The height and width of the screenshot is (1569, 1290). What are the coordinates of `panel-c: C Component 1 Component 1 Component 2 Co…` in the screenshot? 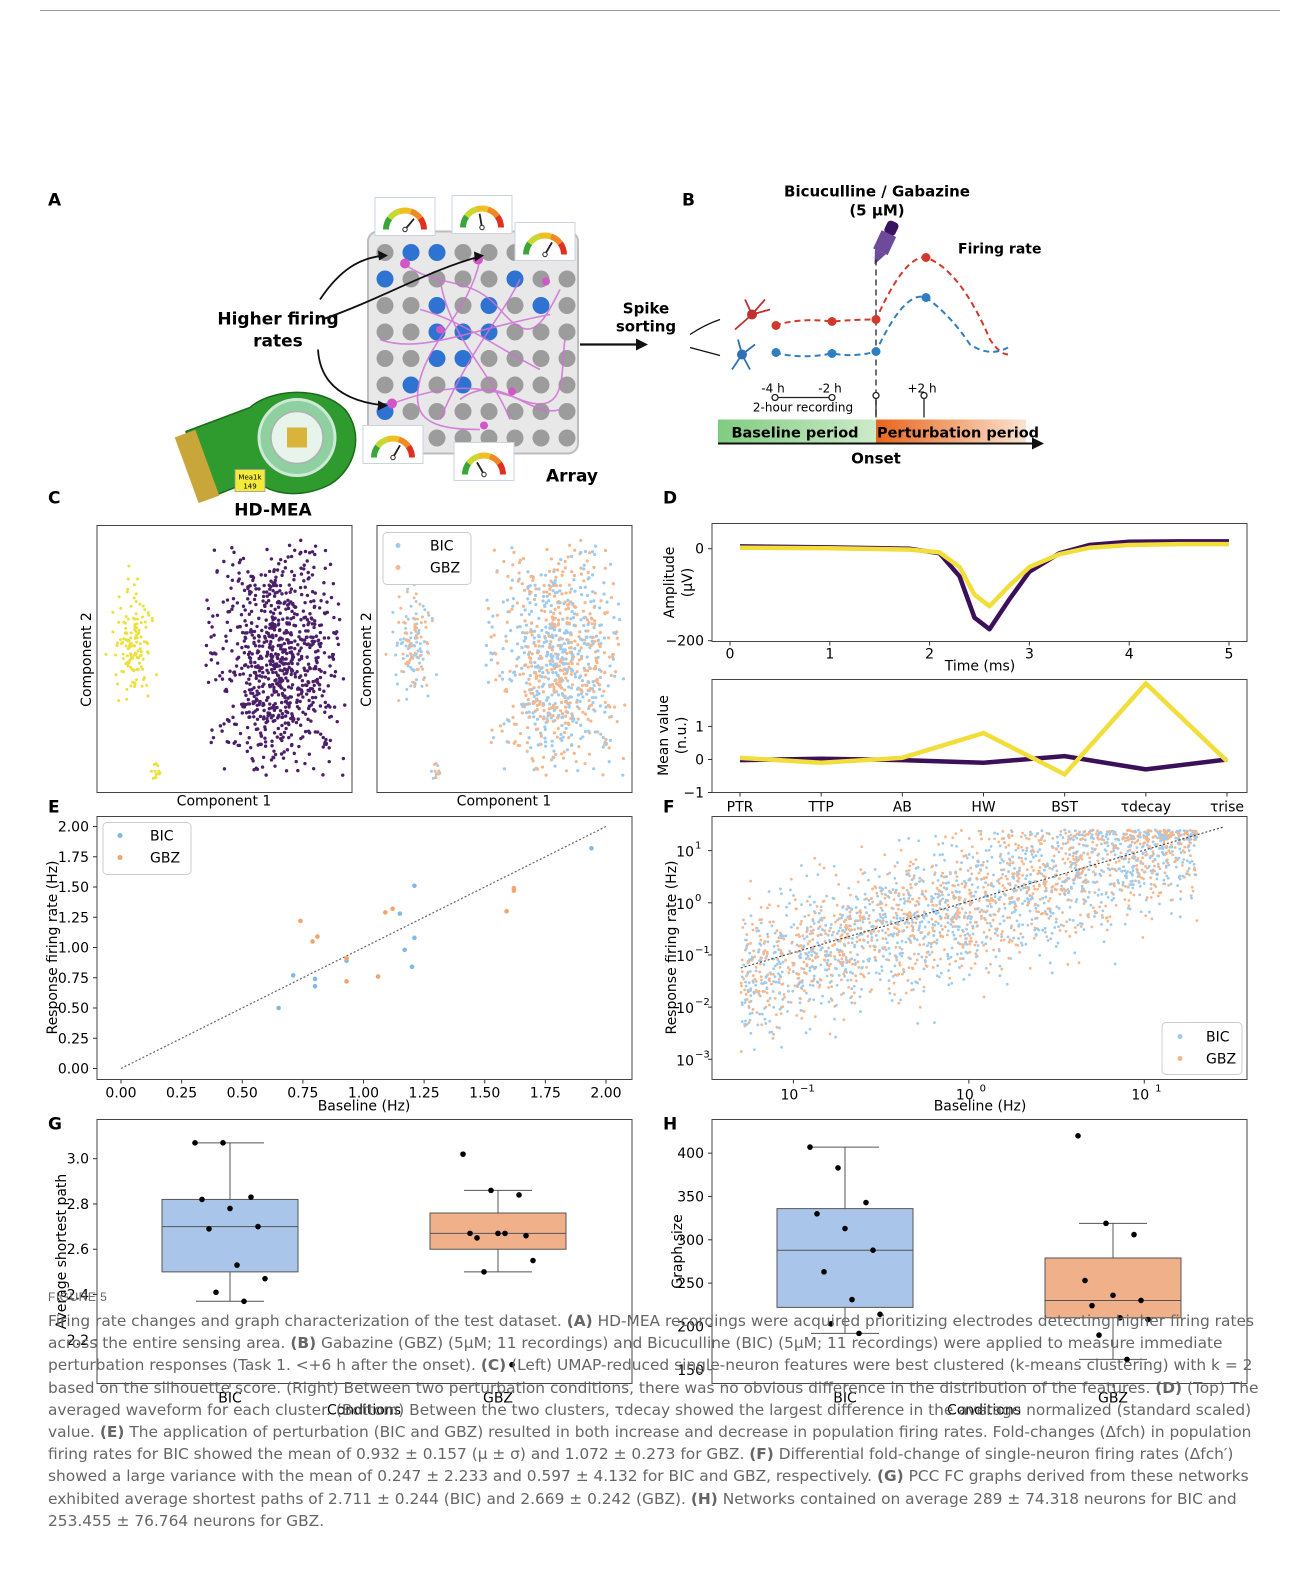 It's located at (340, 649).